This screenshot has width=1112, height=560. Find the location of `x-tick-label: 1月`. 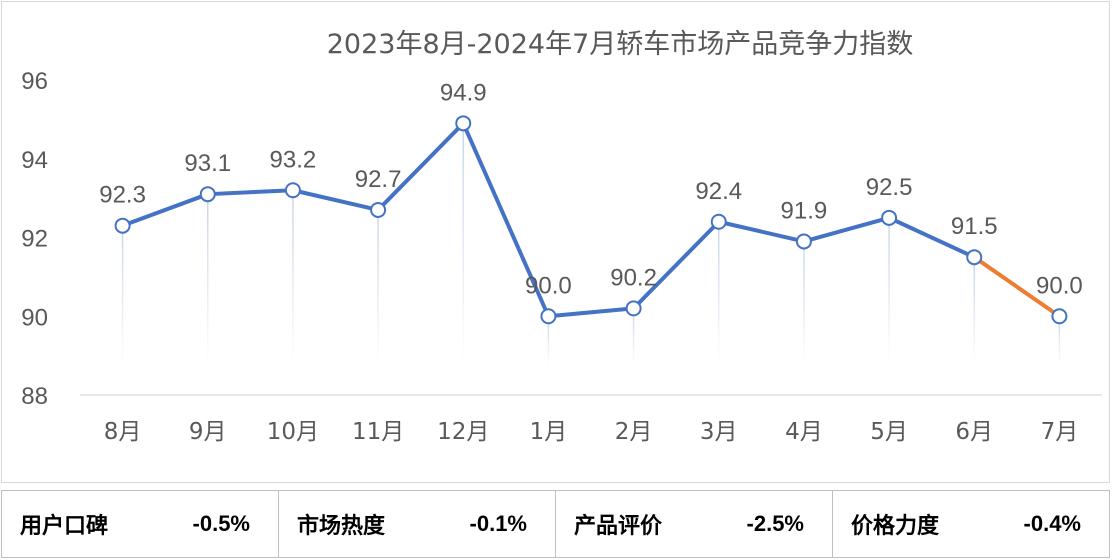

x-tick-label: 1月 is located at coordinates (549, 432).